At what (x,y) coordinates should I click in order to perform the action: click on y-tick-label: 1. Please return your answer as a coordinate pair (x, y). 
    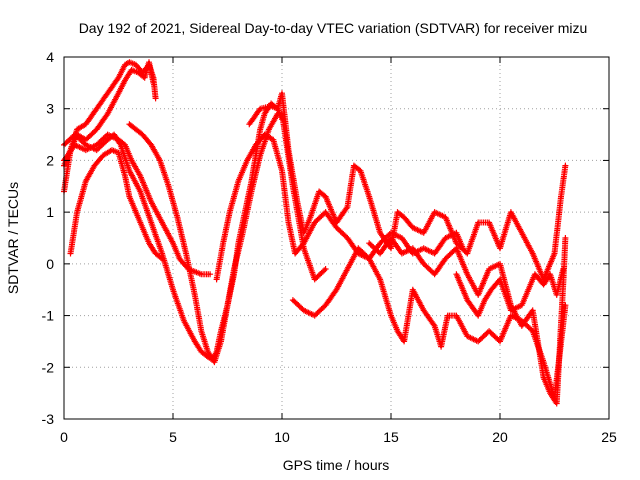
    Looking at the image, I should click on (50, 212).